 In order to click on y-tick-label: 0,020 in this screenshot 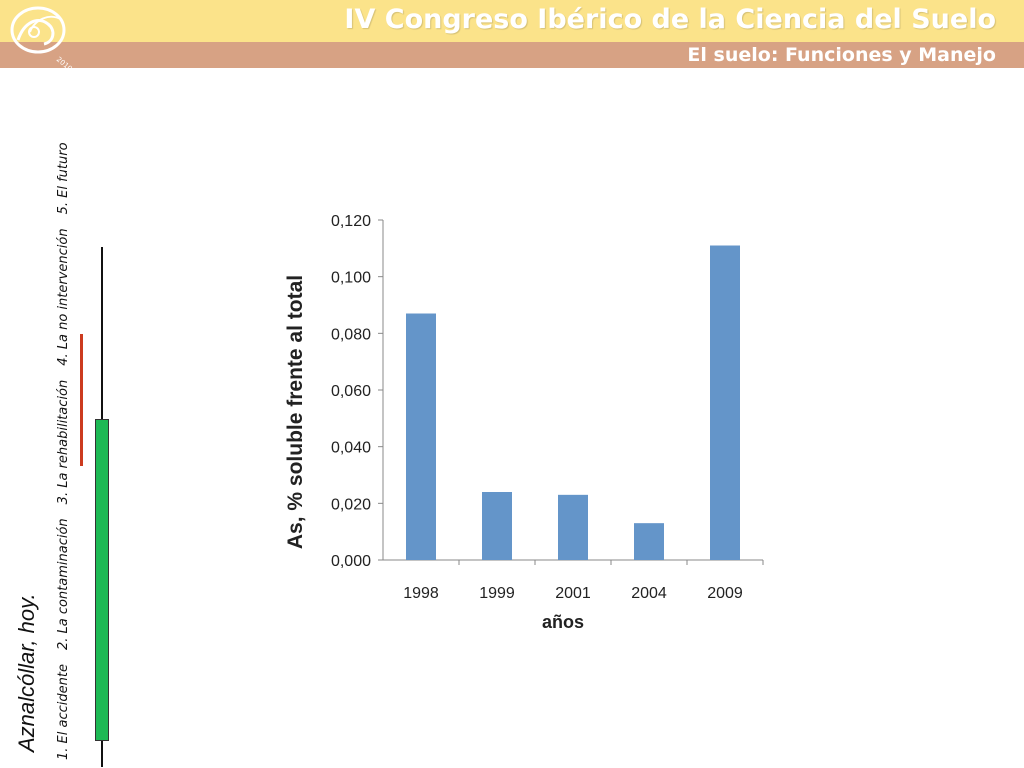, I will do `click(351, 504)`.